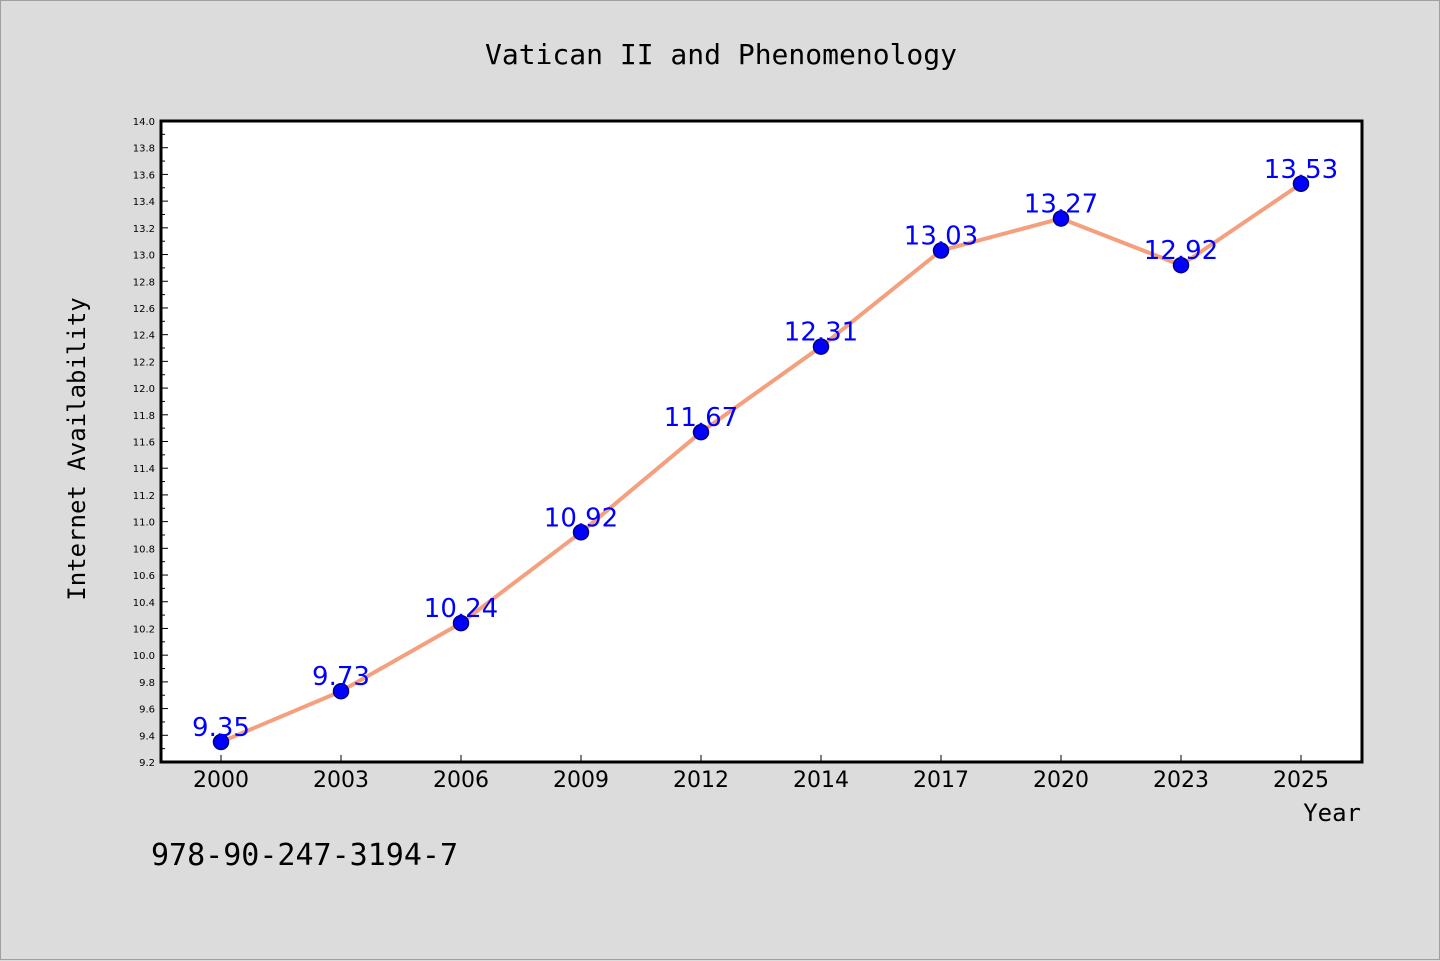 Image resolution: width=1440 pixels, height=961 pixels. Describe the element at coordinates (221, 728) in the screenshot. I see `data-label: 9.35` at that location.